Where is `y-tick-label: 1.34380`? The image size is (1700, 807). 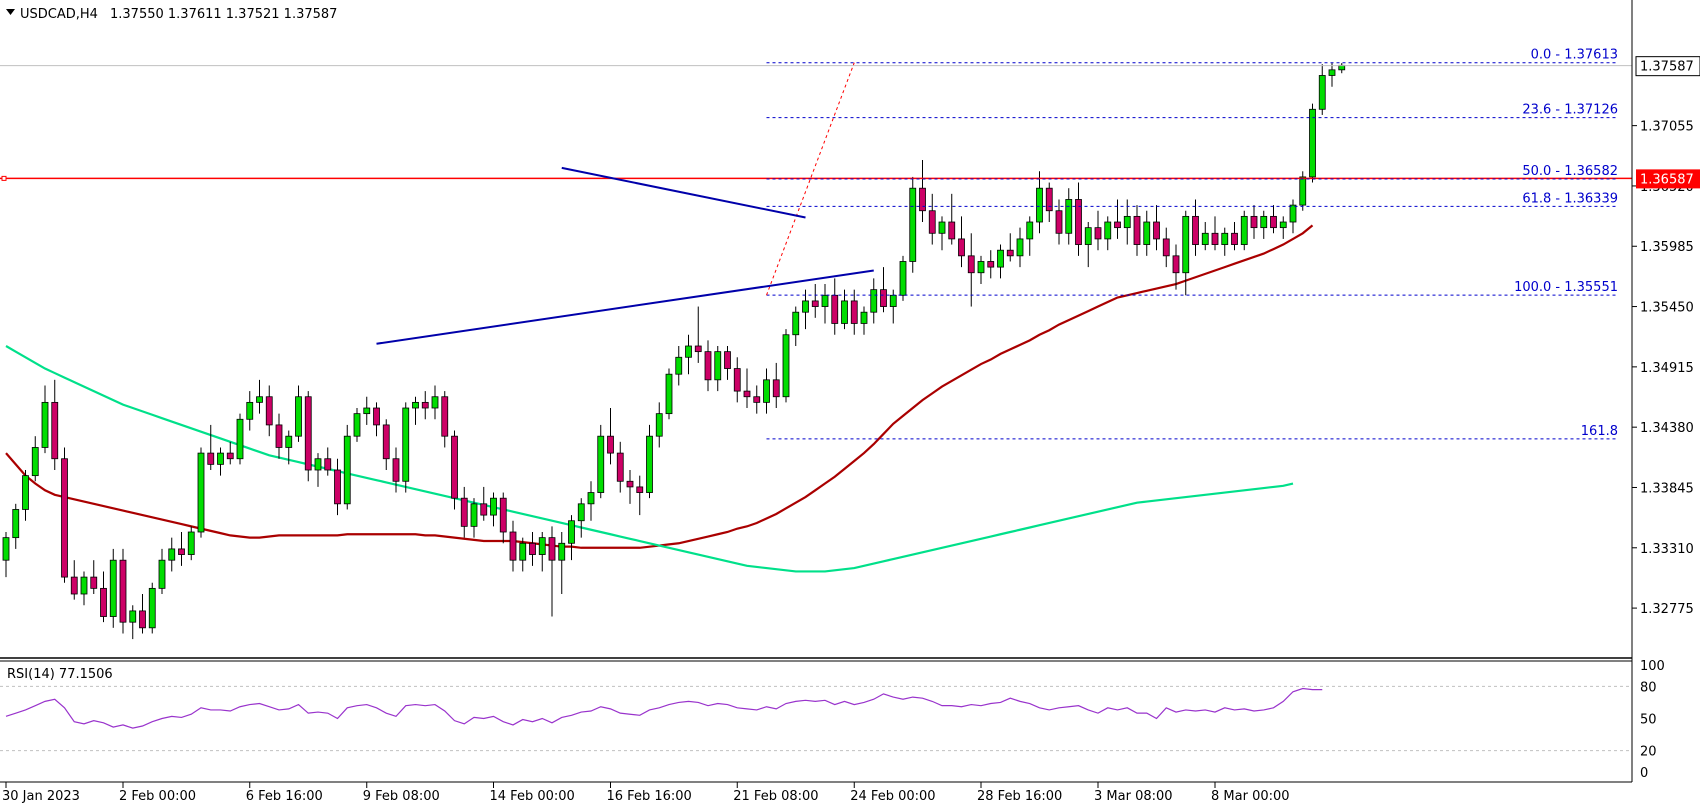
y-tick-label: 1.34380 is located at coordinates (1667, 428).